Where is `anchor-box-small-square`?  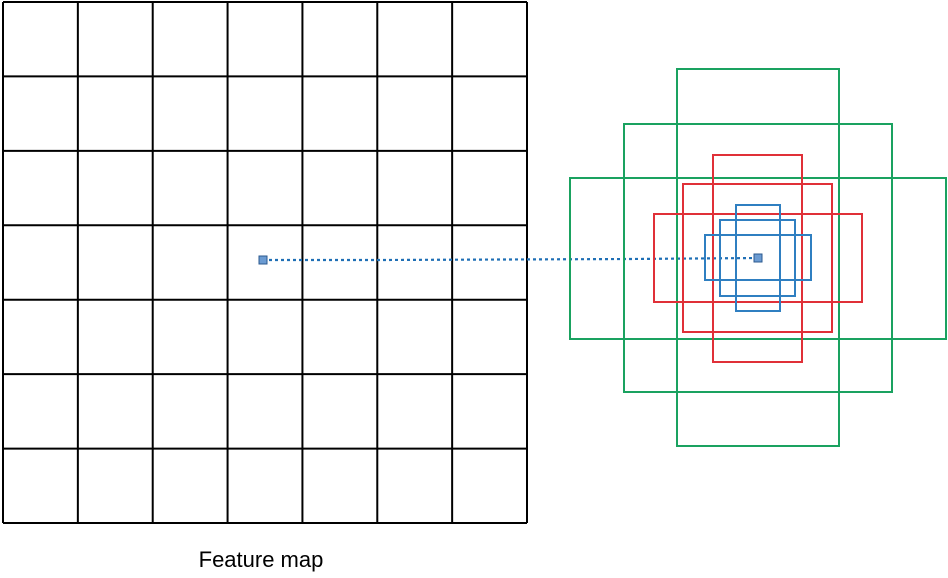
anchor-box-small-square is located at coordinates (757, 258).